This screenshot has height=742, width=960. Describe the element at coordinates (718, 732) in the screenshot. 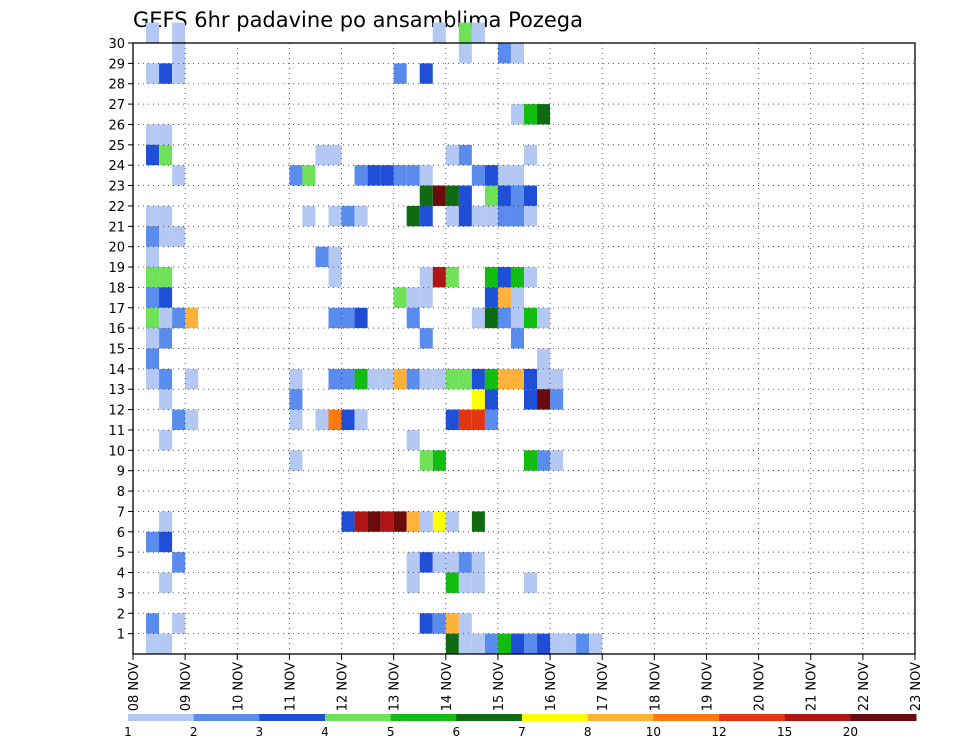

I see `colorbar-label: 12` at that location.